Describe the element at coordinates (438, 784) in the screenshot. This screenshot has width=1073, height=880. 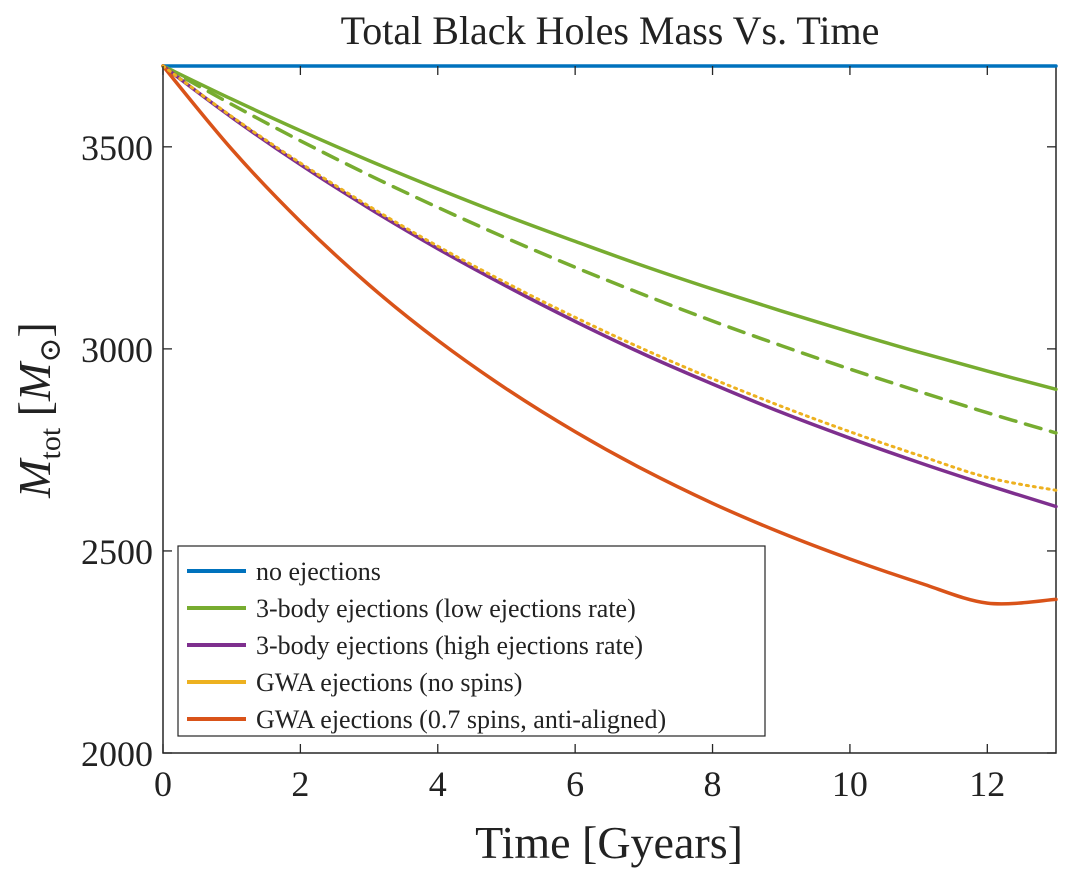
I see `x-tick-label: 4` at that location.